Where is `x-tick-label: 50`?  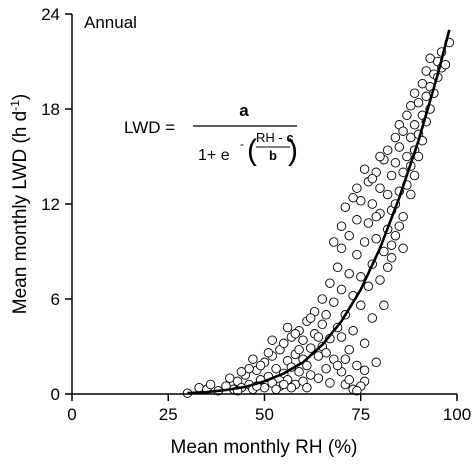
x-tick-label: 50 is located at coordinates (264, 414).